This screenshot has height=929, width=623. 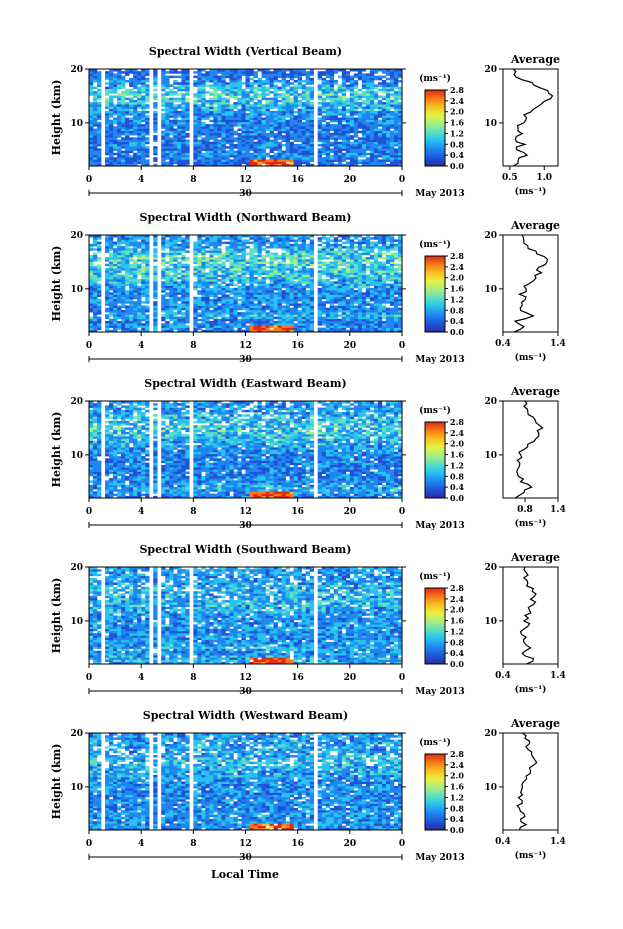 I want to click on colorbar-tick-label: 1.2, so click(x=457, y=133).